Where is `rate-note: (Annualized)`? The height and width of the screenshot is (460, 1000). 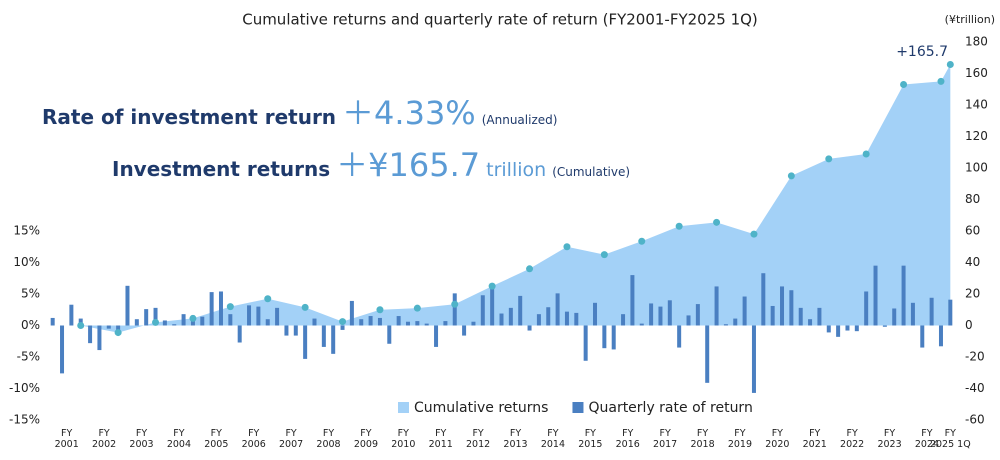 rate-note: (Annualized) is located at coordinates (519, 120).